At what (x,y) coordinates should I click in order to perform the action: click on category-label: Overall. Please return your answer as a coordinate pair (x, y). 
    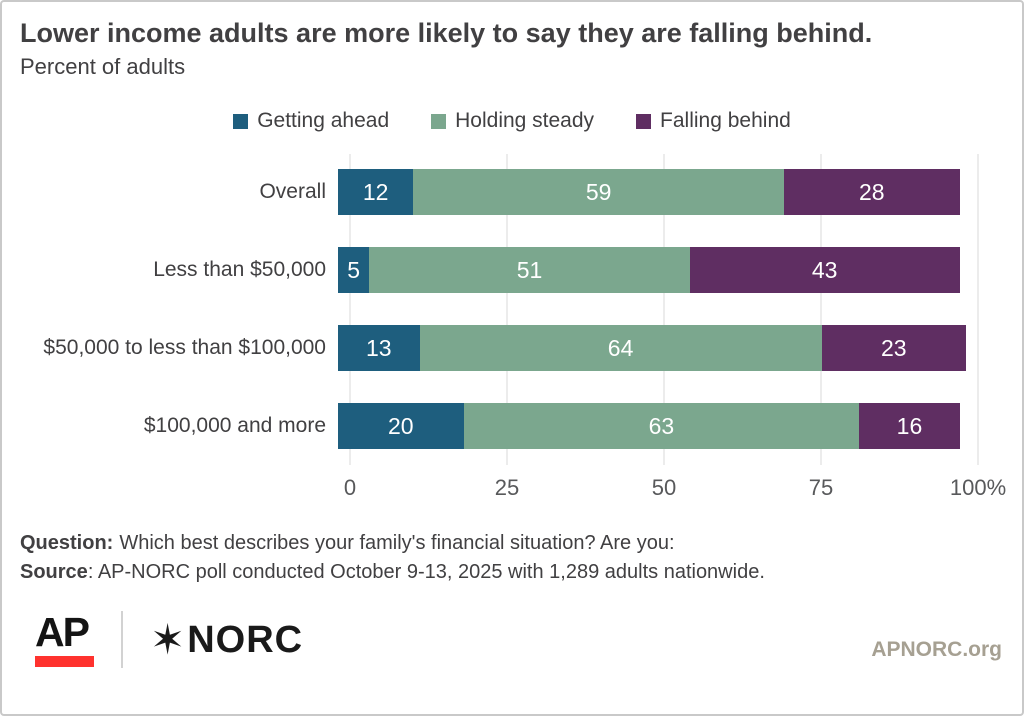
    Looking at the image, I should click on (292, 191).